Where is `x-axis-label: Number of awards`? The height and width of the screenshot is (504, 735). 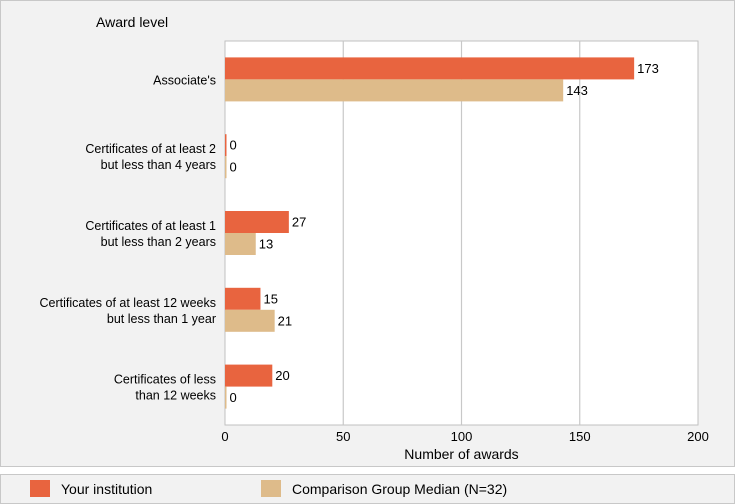 x-axis-label: Number of awards is located at coordinates (461, 454).